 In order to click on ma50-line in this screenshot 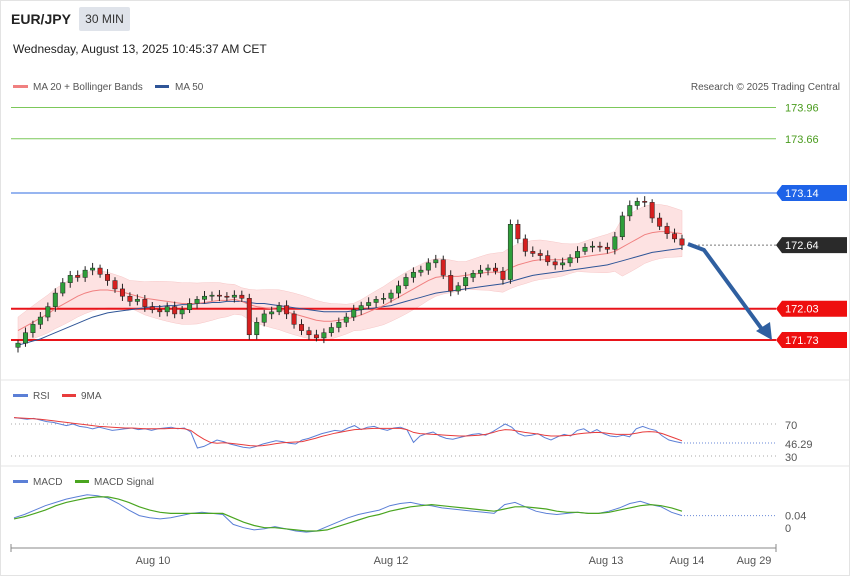, I will do `click(350, 296)`.